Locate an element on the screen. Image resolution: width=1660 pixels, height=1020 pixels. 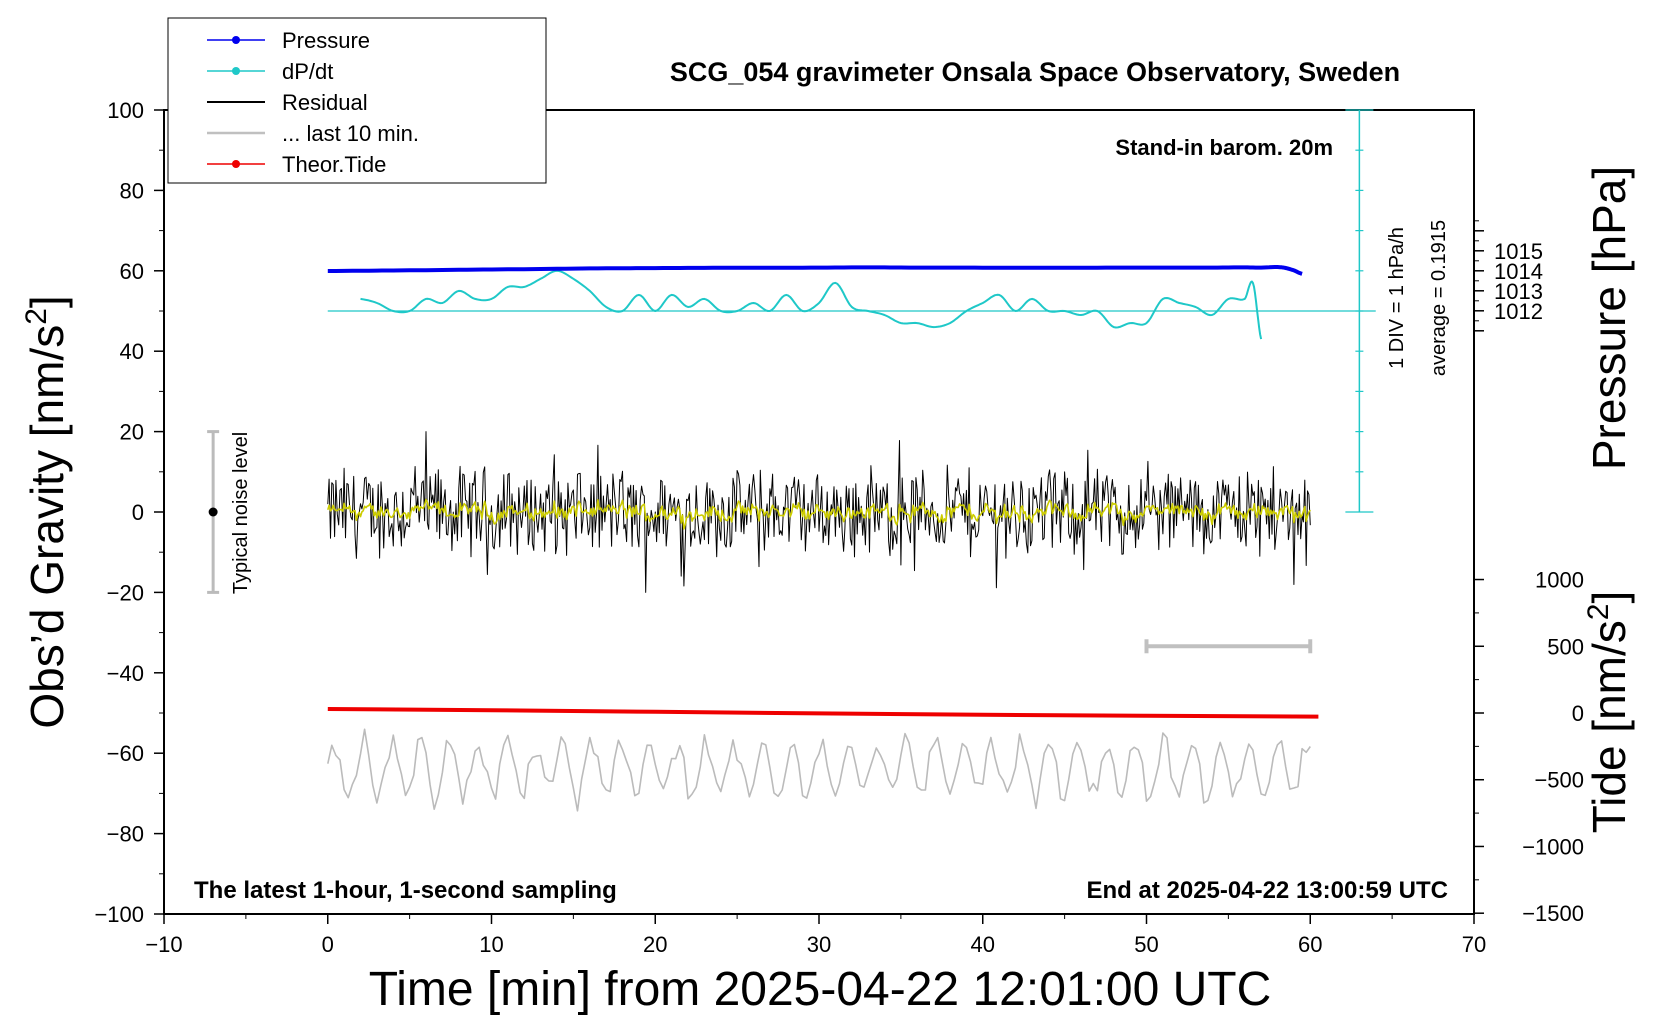
noise-bar-center is located at coordinates (213, 512).